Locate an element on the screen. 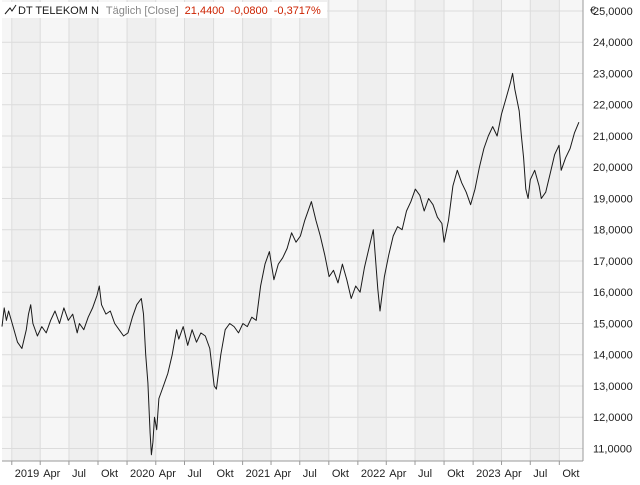 The width and height of the screenshot is (640, 485). instrument-name: DT TELEKOM N is located at coordinates (58, 11).